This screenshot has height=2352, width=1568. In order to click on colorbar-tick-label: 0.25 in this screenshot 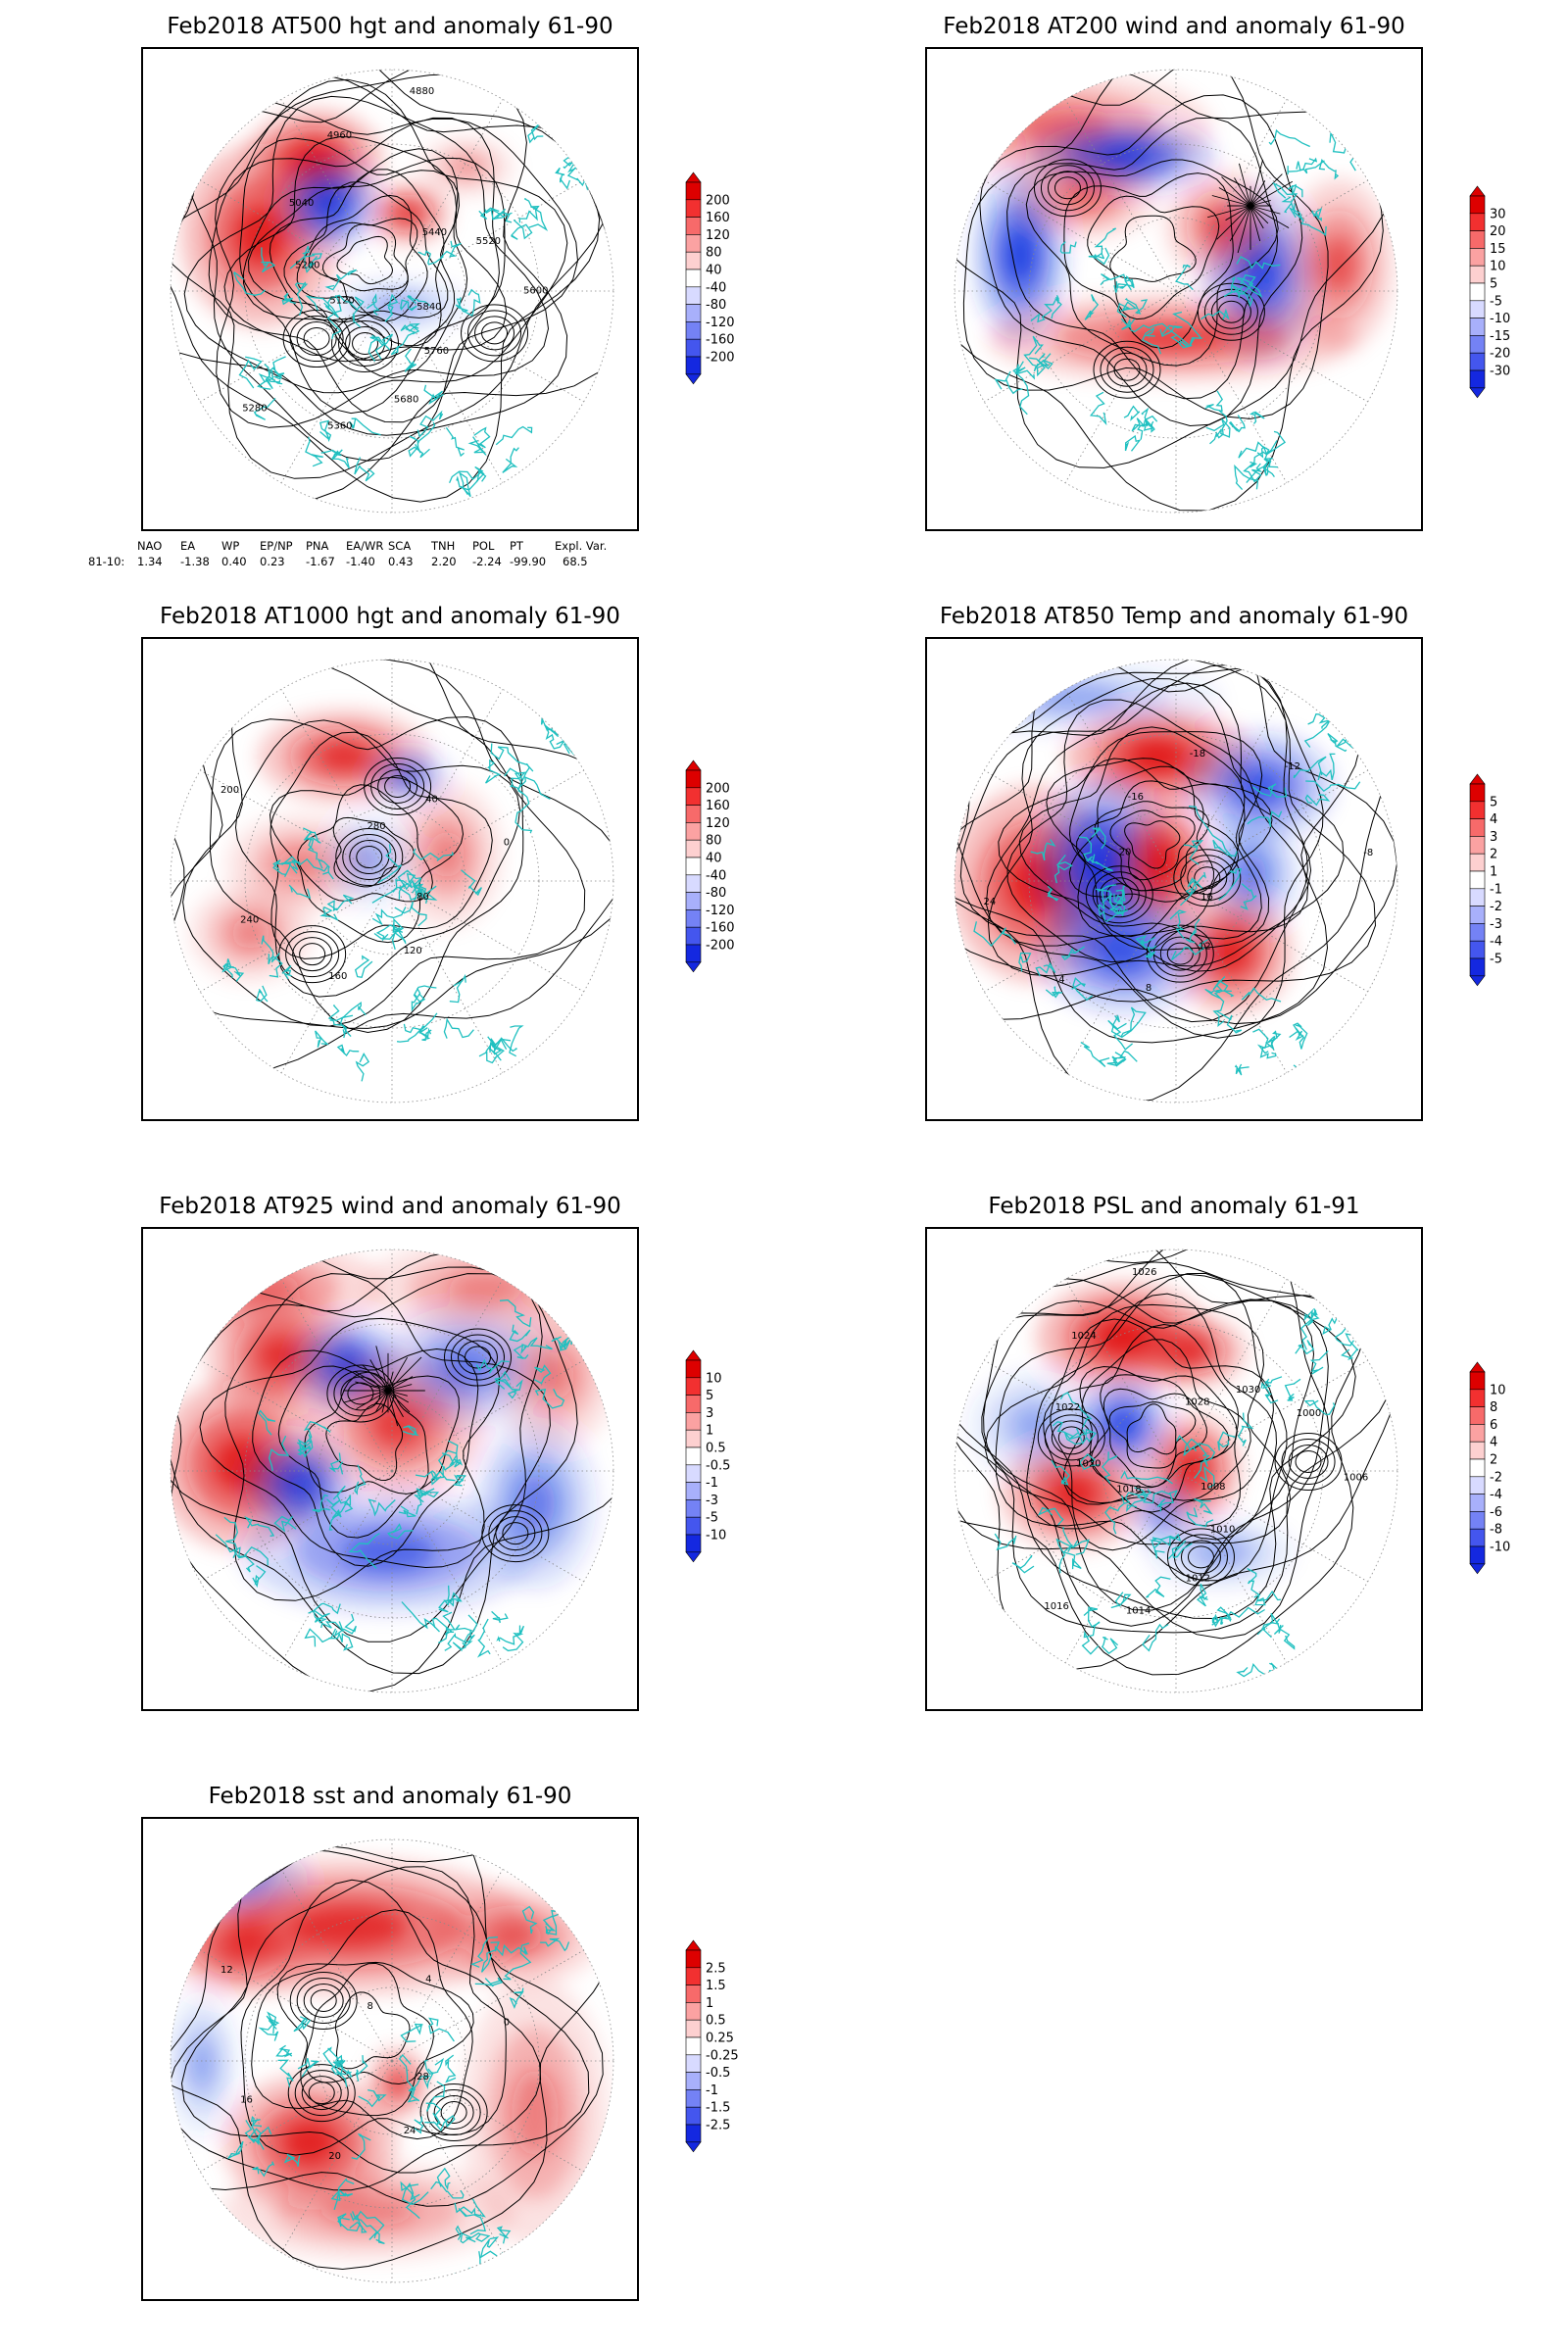, I will do `click(720, 2039)`.